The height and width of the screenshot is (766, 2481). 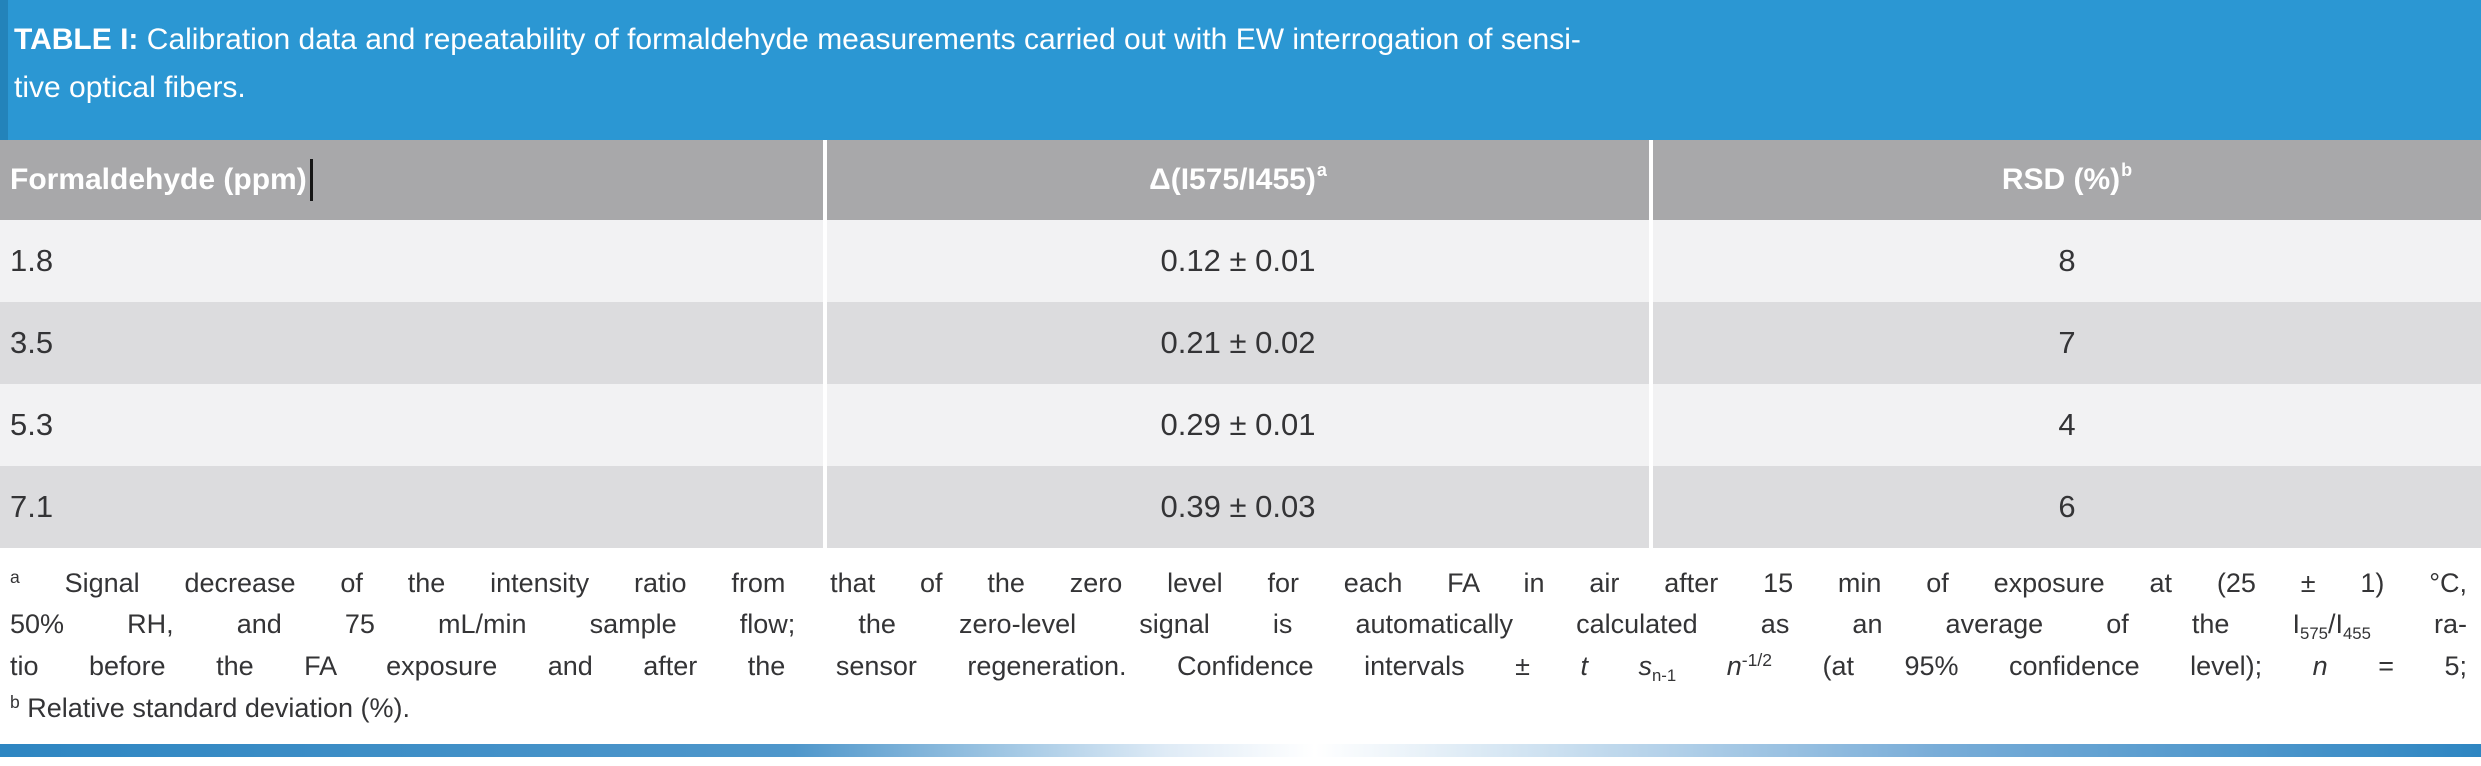 What do you see at coordinates (2061, 179) in the screenshot?
I see `column-header-rsd-label: RSD (%)` at bounding box center [2061, 179].